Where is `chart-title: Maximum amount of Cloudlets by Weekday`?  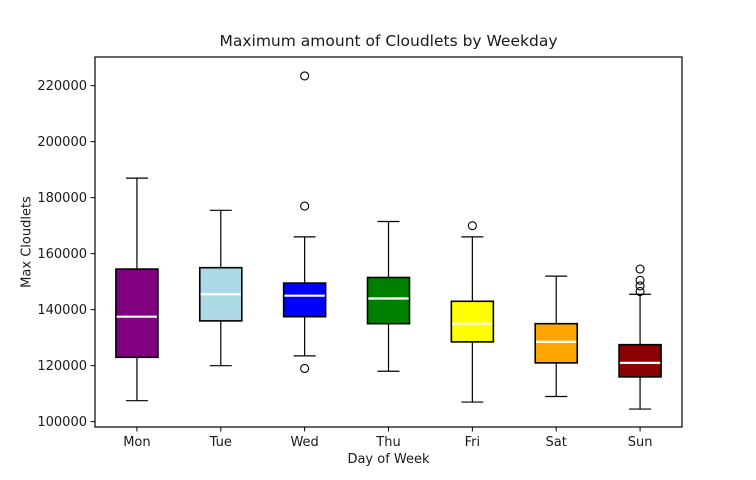 chart-title: Maximum amount of Cloudlets by Weekday is located at coordinates (388, 41).